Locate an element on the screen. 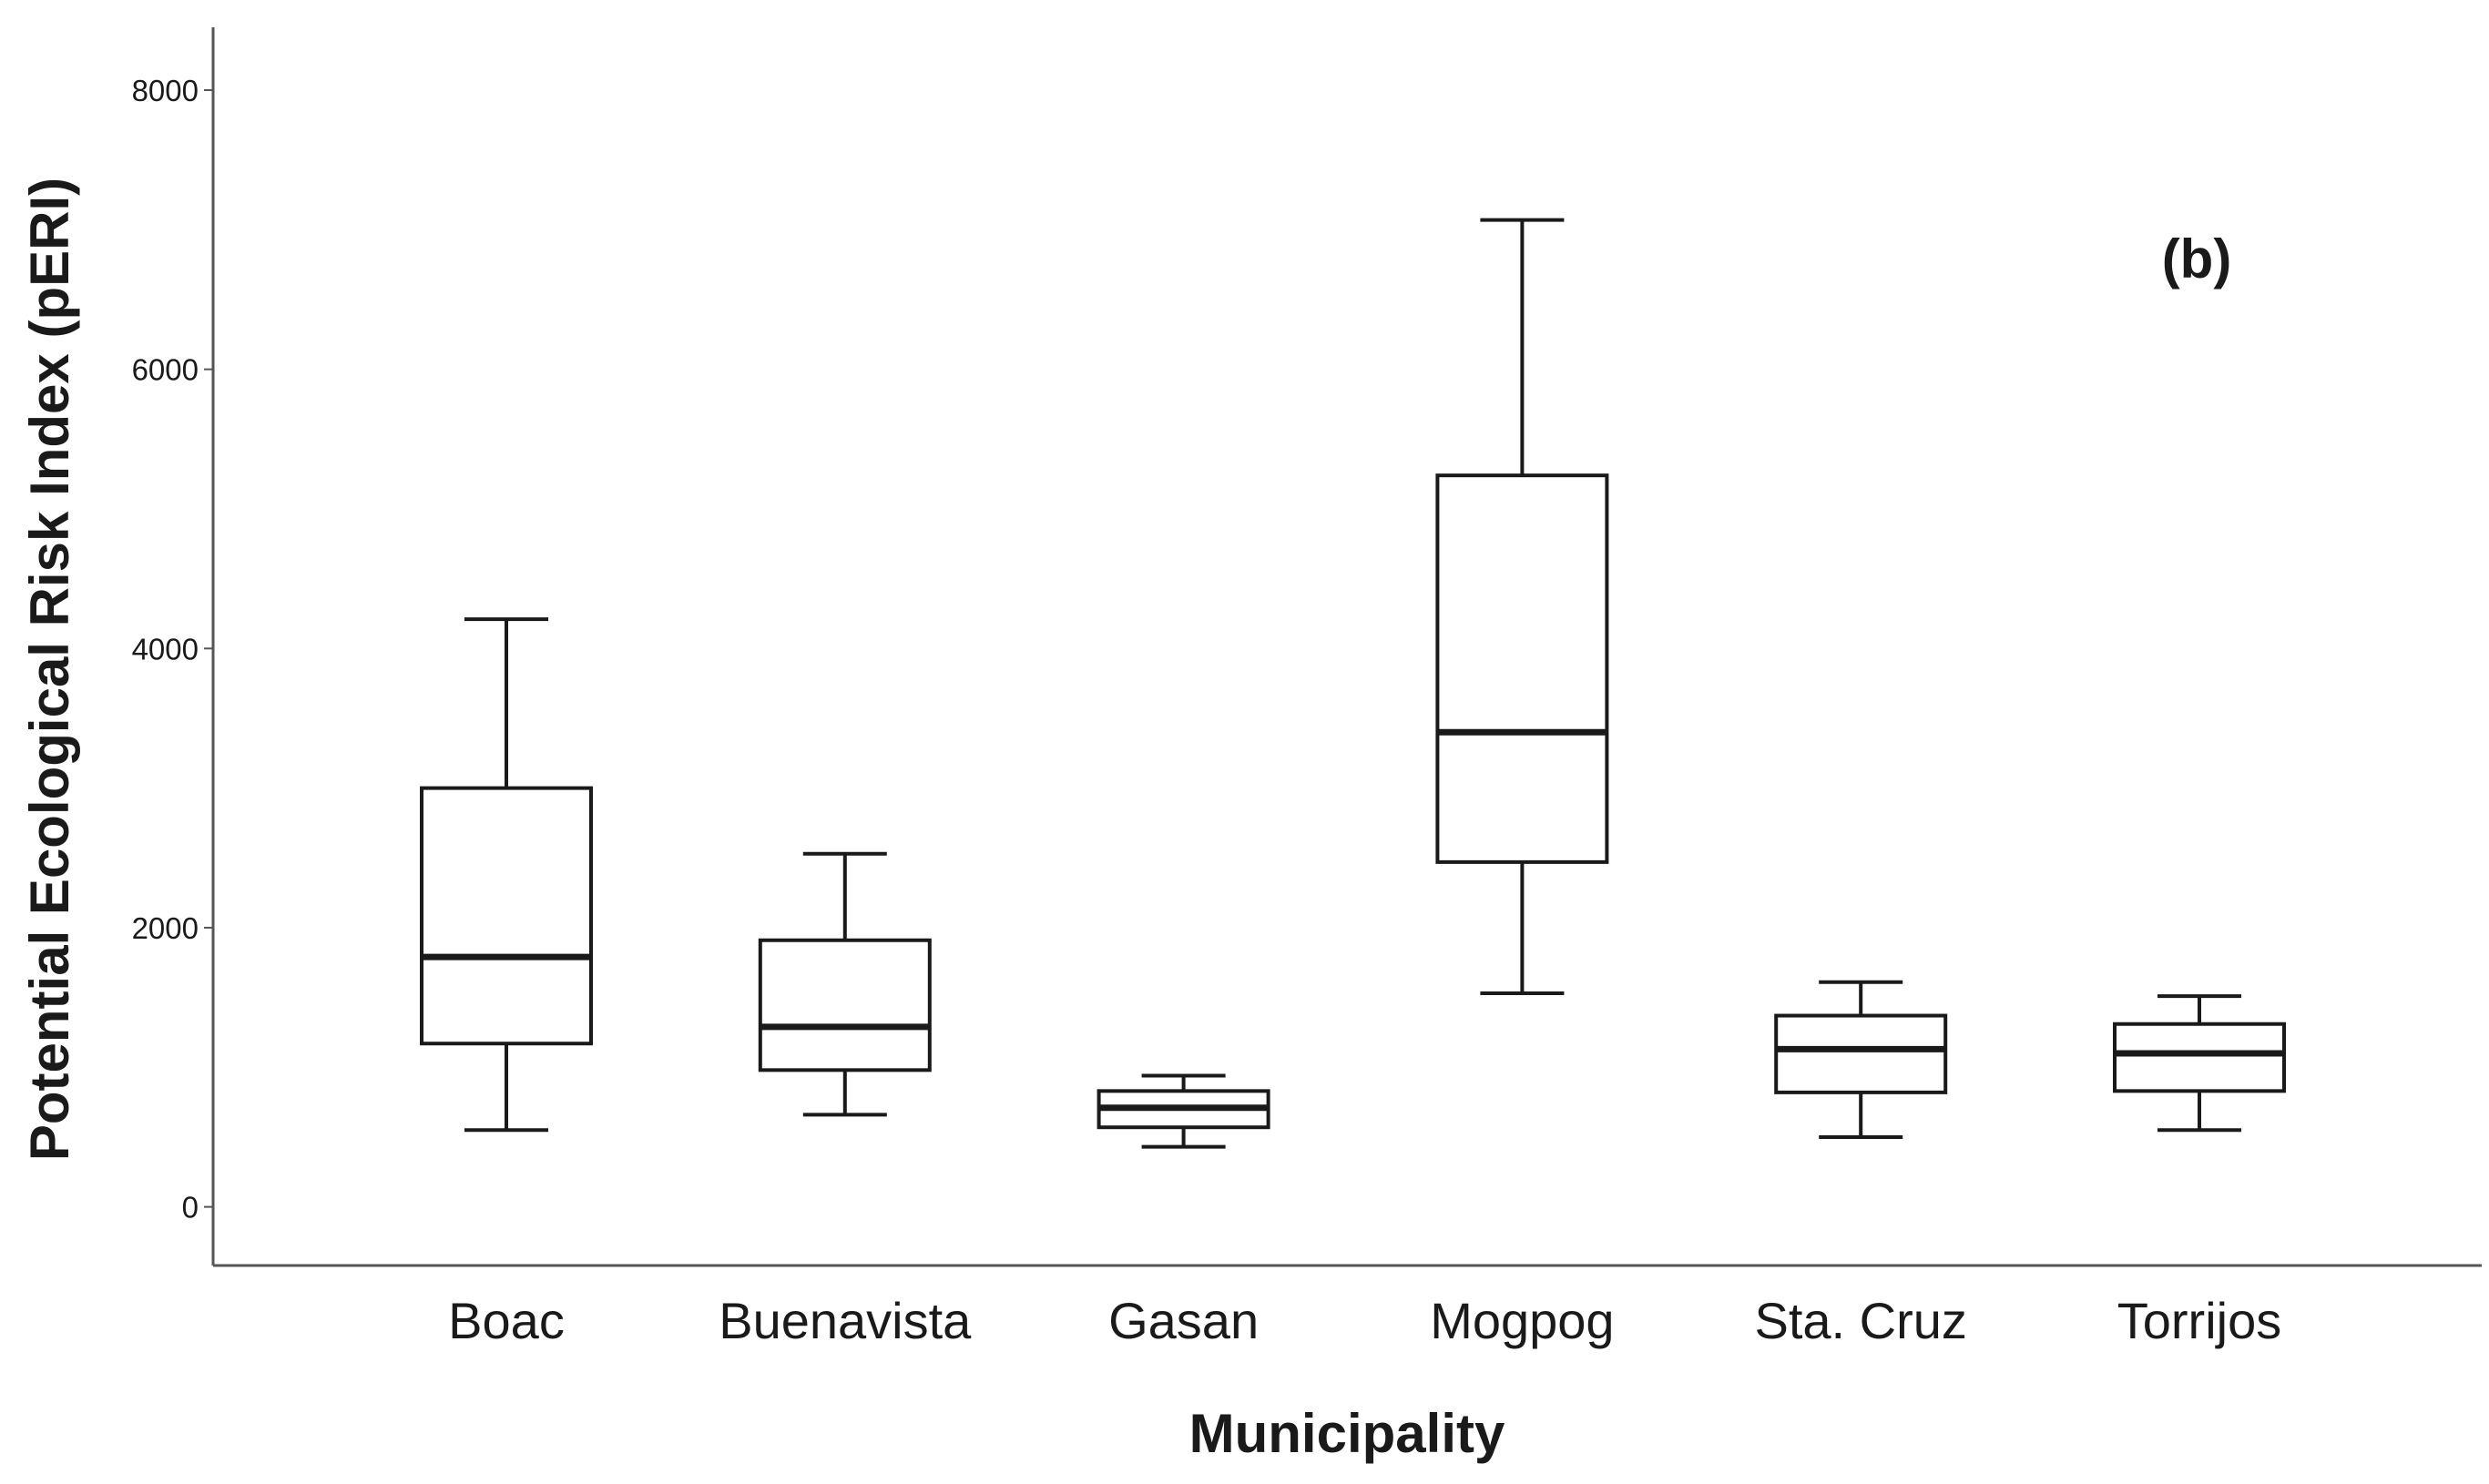 Image resolution: width=2489 pixels, height=1484 pixels. box-torrijos is located at coordinates (2199, 1063).